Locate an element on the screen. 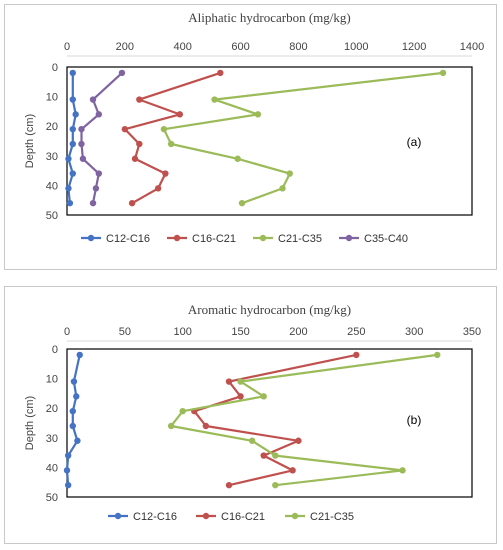 Image resolution: width=503 pixels, height=550 pixels. chart-title: Aromatic hydrocarbon (mg/kg) is located at coordinates (269, 309).